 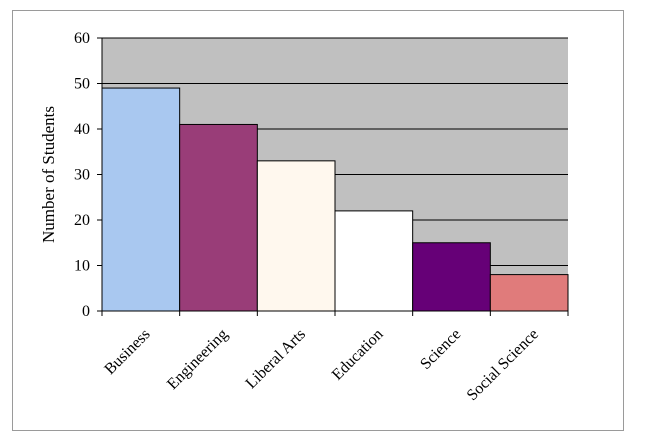 I want to click on bar-social-science, so click(x=529, y=293).